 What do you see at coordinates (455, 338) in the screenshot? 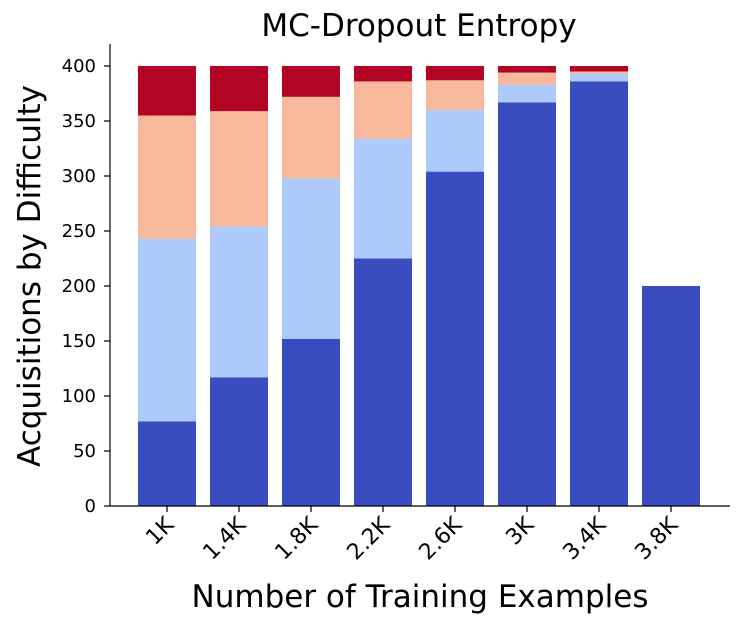
I see `bar-2.6K-segment-1` at bounding box center [455, 338].